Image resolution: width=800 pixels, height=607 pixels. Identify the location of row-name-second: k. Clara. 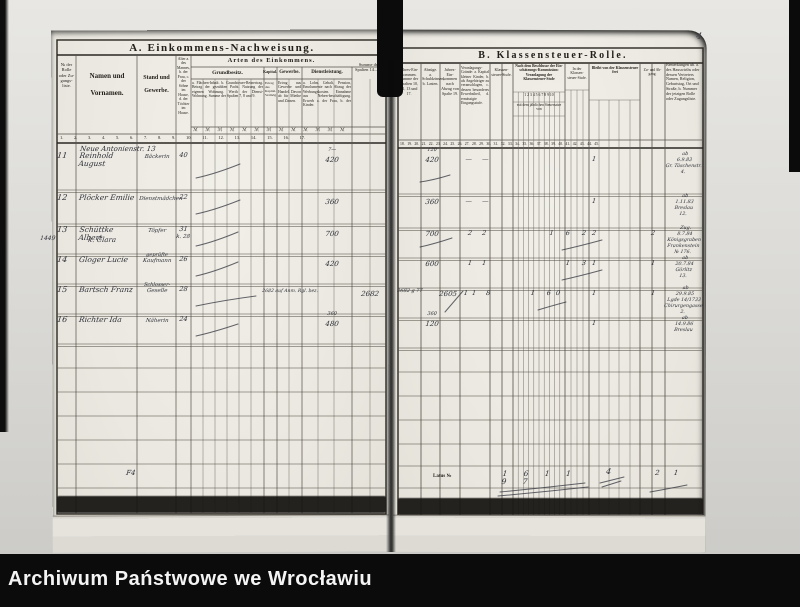
(102, 240).